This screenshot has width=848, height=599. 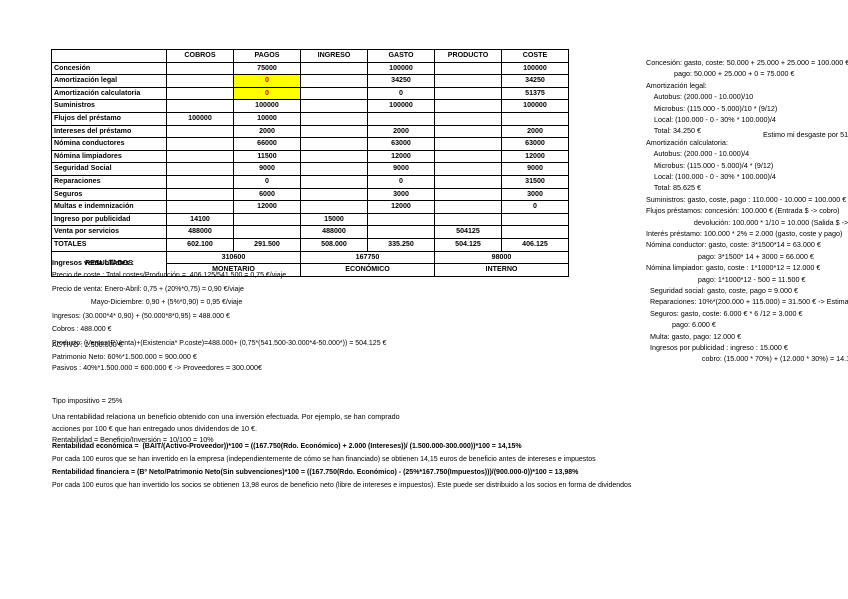 I want to click on cell-coste: 2000, so click(x=535, y=131).